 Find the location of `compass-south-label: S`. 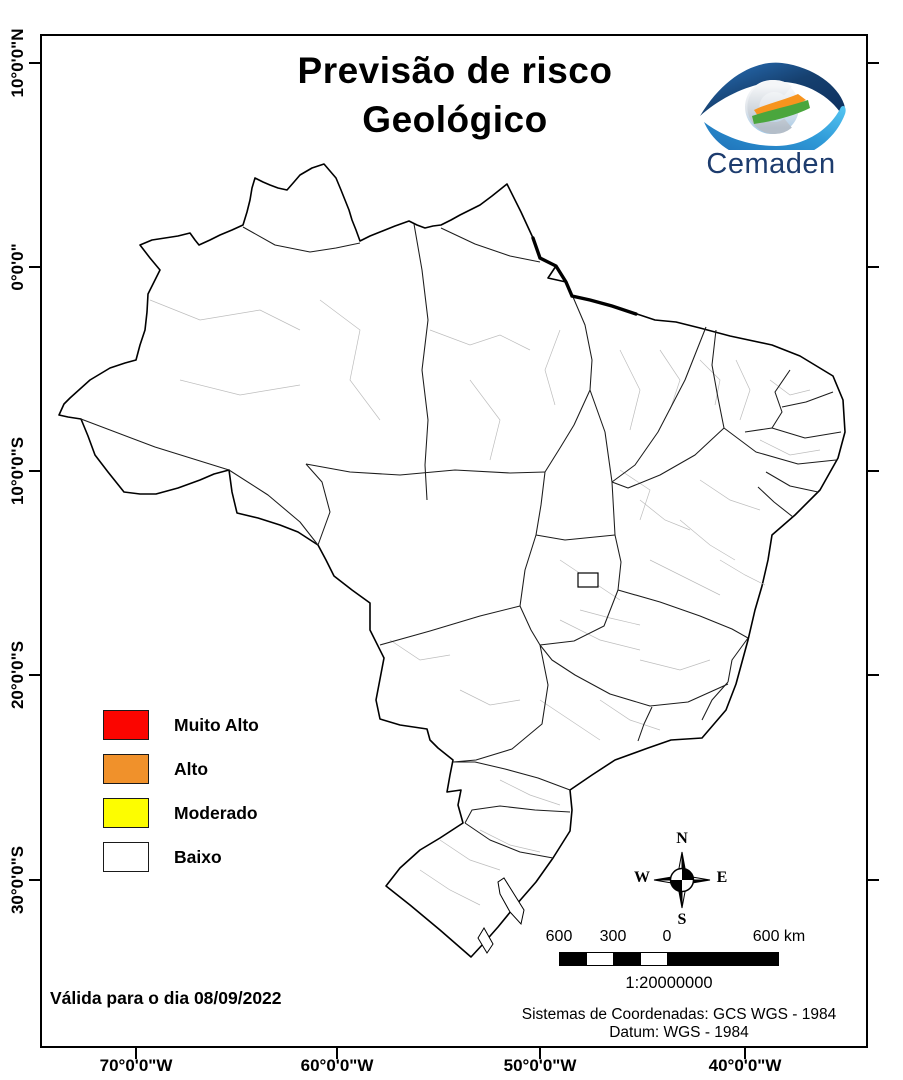

compass-south-label: S is located at coordinates (682, 919).